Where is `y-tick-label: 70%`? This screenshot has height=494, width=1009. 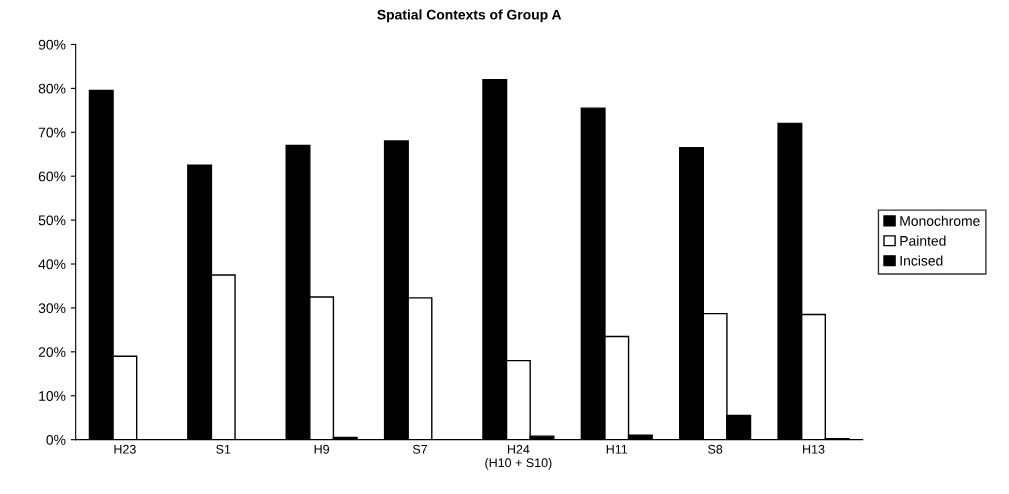
y-tick-label: 70% is located at coordinates (52, 132).